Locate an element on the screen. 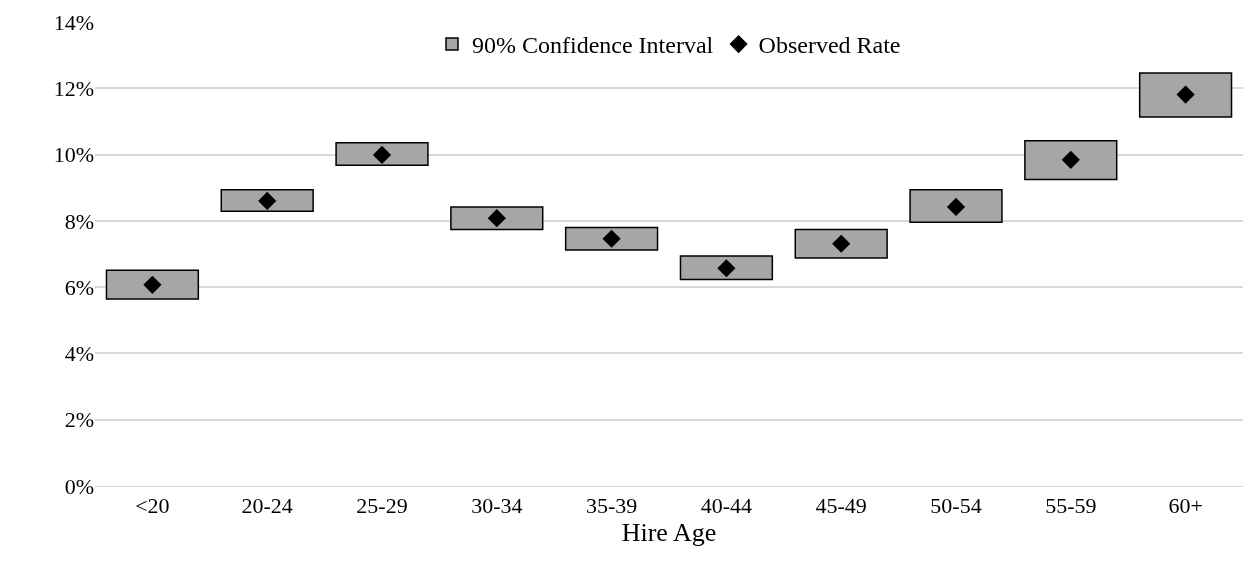 This screenshot has height=566, width=1253. y-tick-label: 2% is located at coordinates (79, 420).